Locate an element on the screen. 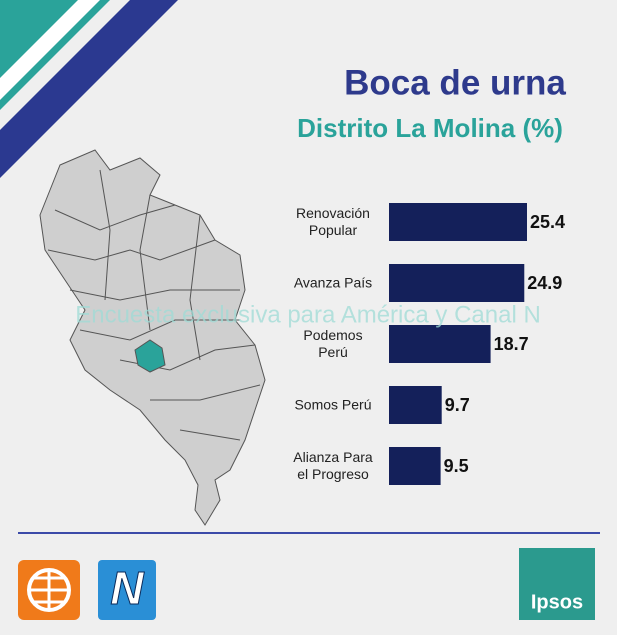  value-label: 25.4 is located at coordinates (547, 222).